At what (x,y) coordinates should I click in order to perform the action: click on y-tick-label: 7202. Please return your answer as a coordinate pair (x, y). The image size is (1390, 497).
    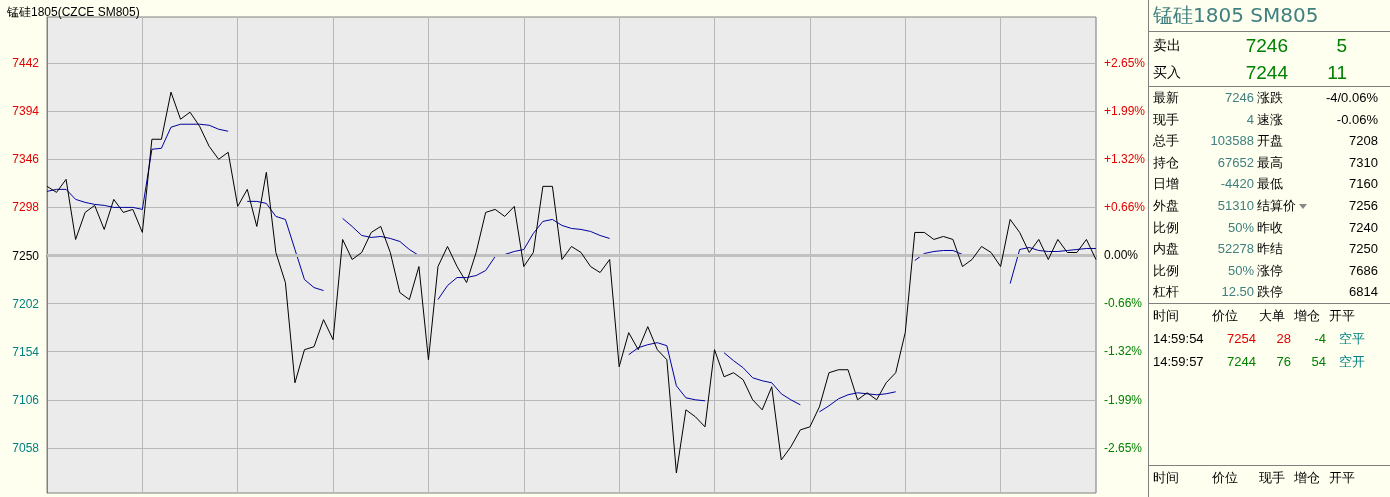
    Looking at the image, I should click on (26, 303).